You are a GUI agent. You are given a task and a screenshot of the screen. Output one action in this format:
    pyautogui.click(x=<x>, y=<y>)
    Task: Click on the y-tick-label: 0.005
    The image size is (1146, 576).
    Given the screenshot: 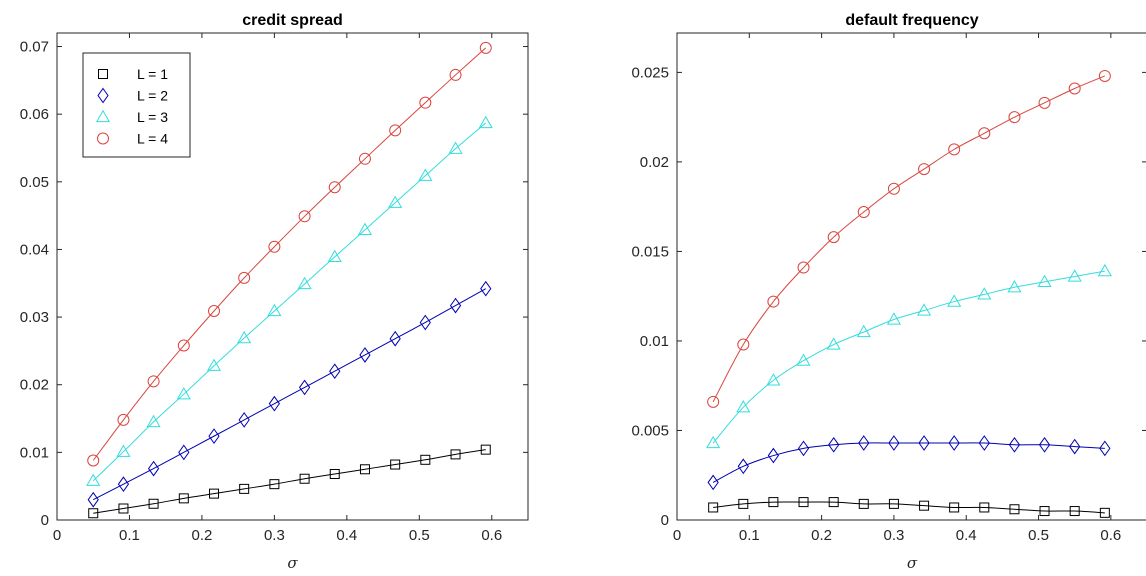 What is the action you would take?
    pyautogui.click(x=650, y=430)
    